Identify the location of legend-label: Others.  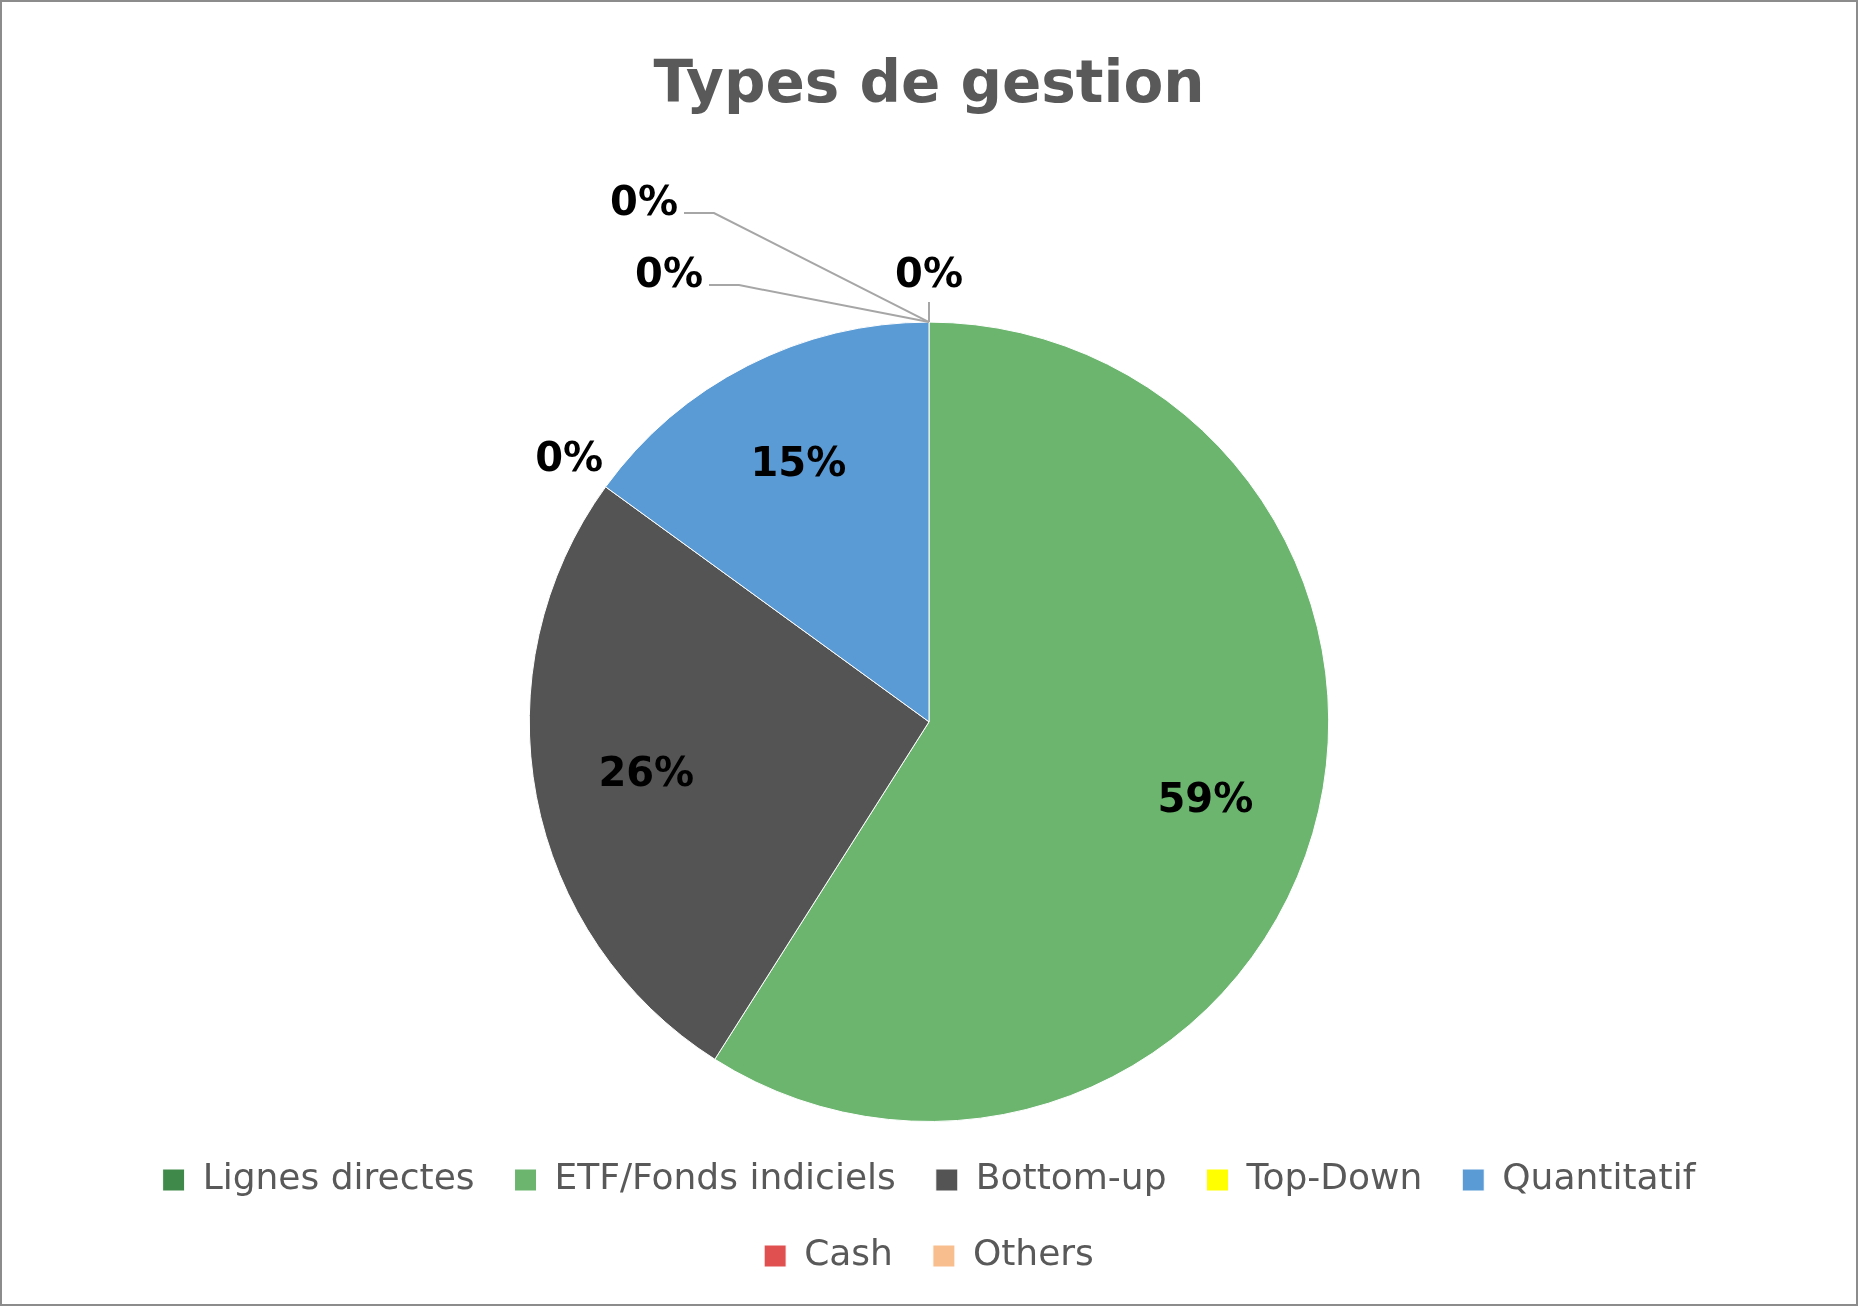
(1033, 1253).